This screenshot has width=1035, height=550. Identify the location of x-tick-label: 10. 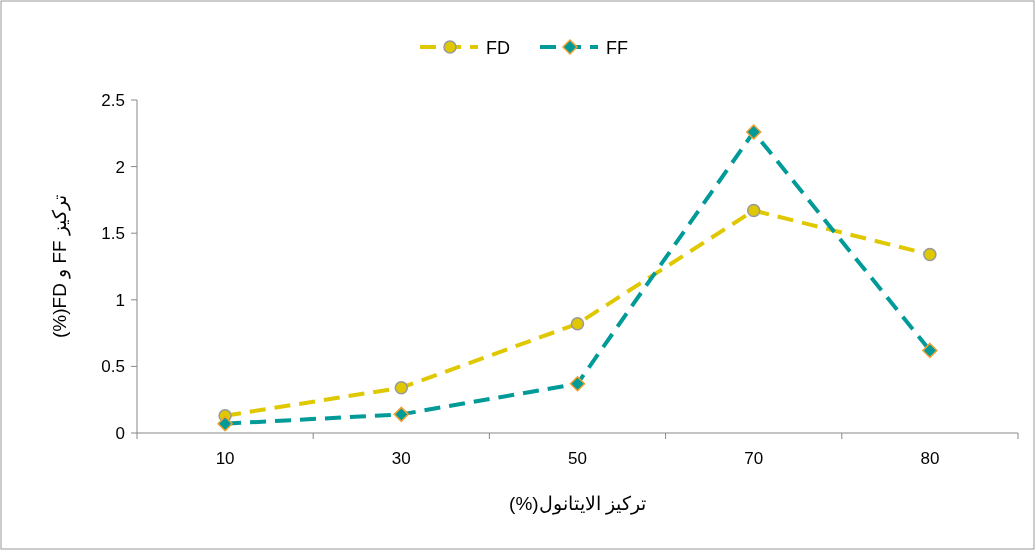
(225, 458).